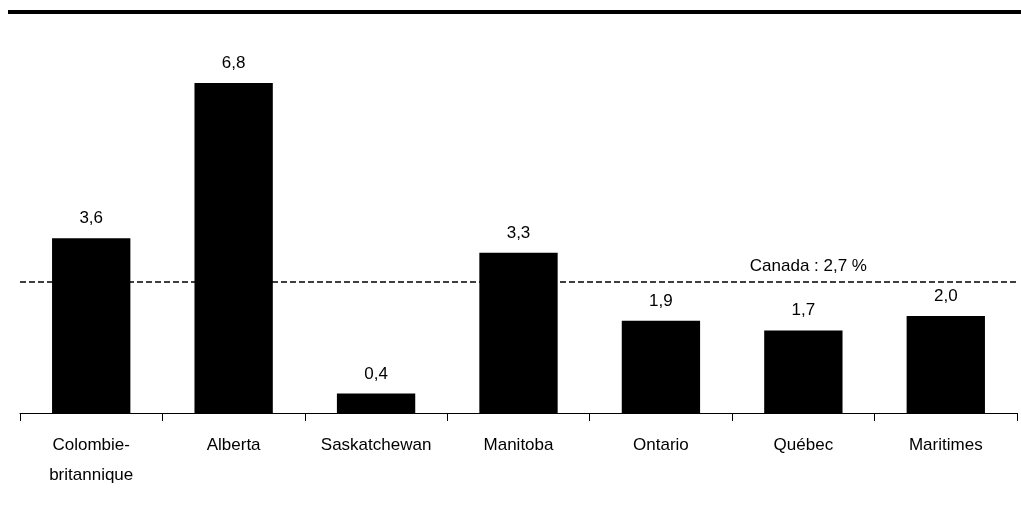 Image resolution: width=1021 pixels, height=505 pixels. Describe the element at coordinates (233, 62) in the screenshot. I see `data-label: 6,8` at that location.